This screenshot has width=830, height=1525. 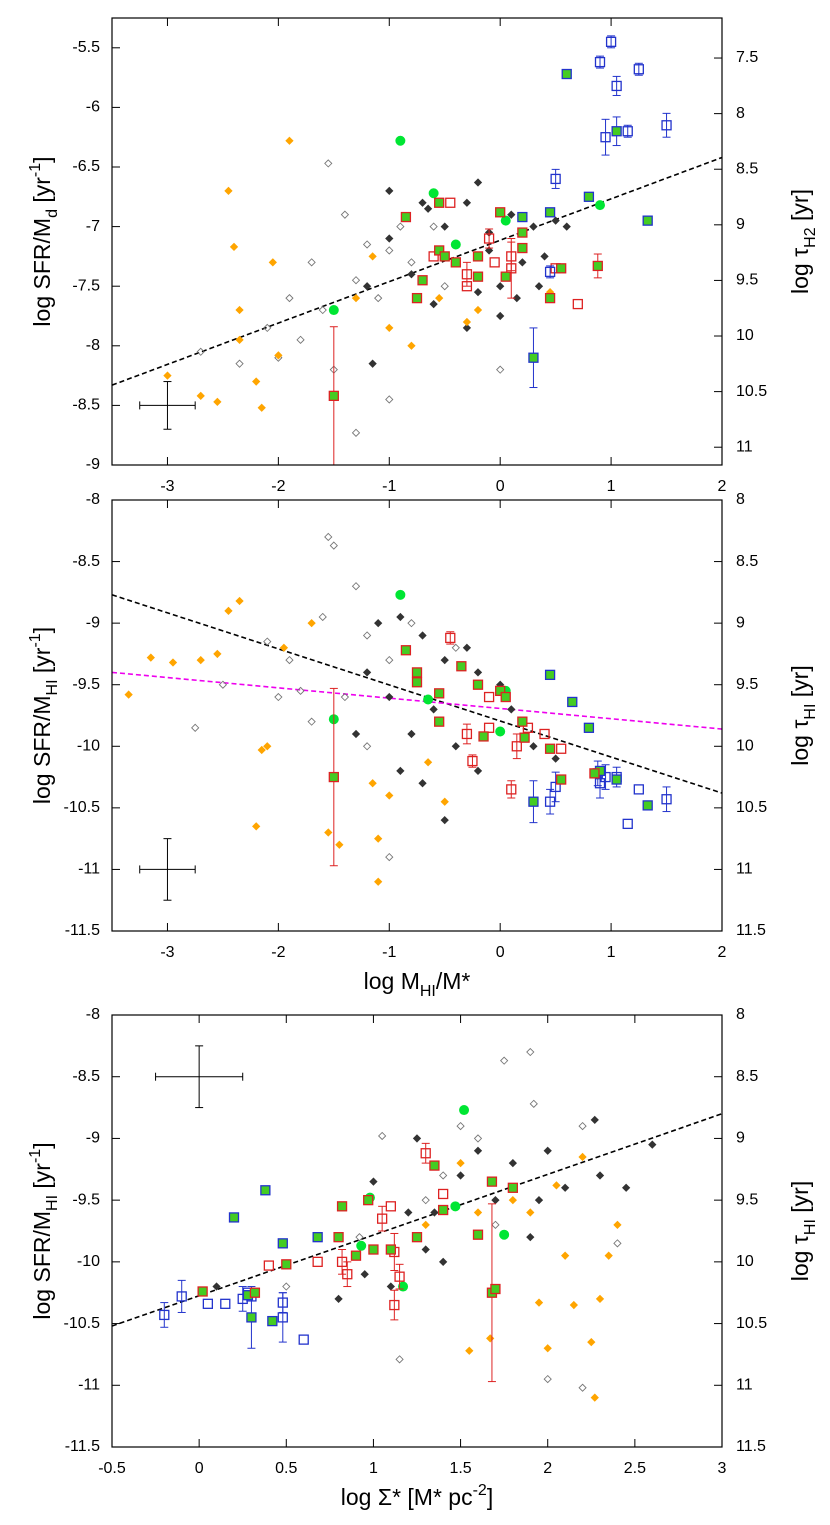 What do you see at coordinates (722, 1468) in the screenshot?
I see `x-tick-label: 3` at bounding box center [722, 1468].